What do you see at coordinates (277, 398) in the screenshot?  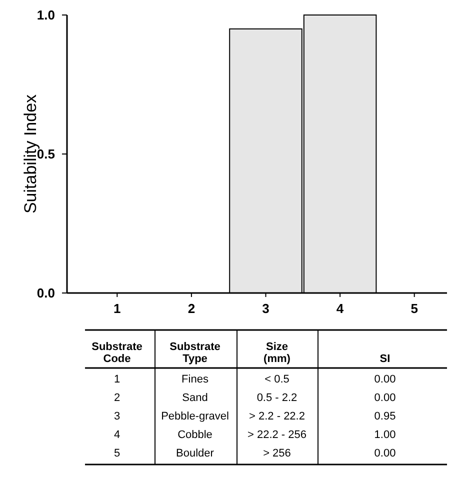 I see `text: 0.5 - 2.2` at bounding box center [277, 398].